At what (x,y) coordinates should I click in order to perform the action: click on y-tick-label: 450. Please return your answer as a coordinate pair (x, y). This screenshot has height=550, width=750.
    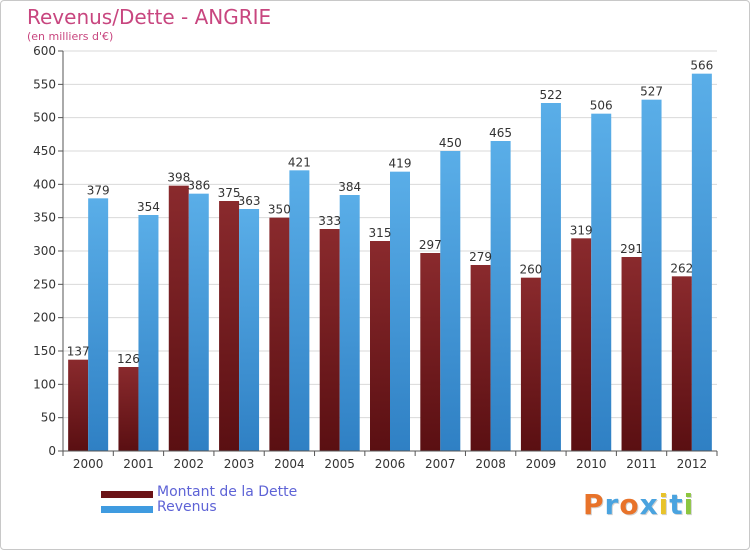
    Looking at the image, I should click on (44, 151).